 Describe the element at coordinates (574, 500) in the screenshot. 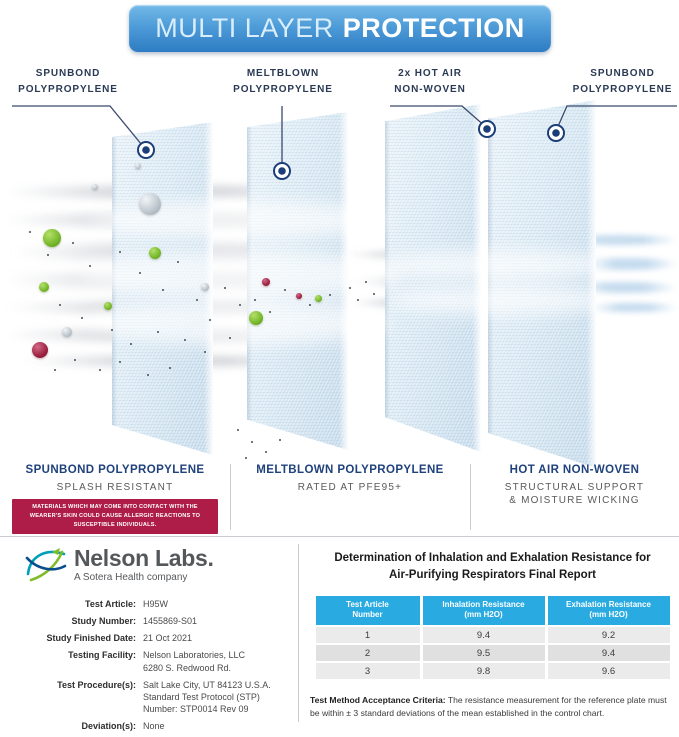

I see `caption-subtitle-2: & MOISTURE WICKING` at that location.